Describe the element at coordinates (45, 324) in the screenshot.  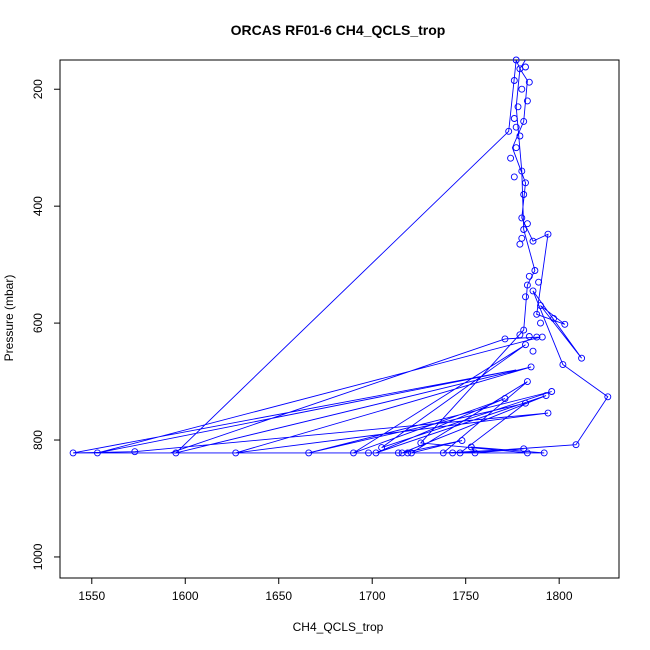
I see `y-axis: 200 400 600 800 1000` at that location.